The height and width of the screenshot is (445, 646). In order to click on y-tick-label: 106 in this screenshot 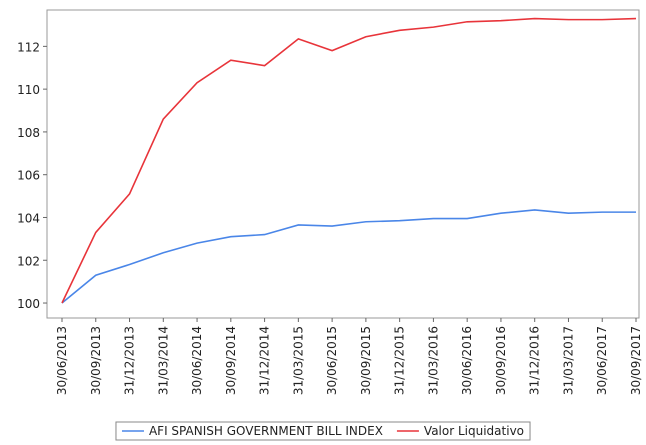, I will do `click(28, 176)`.